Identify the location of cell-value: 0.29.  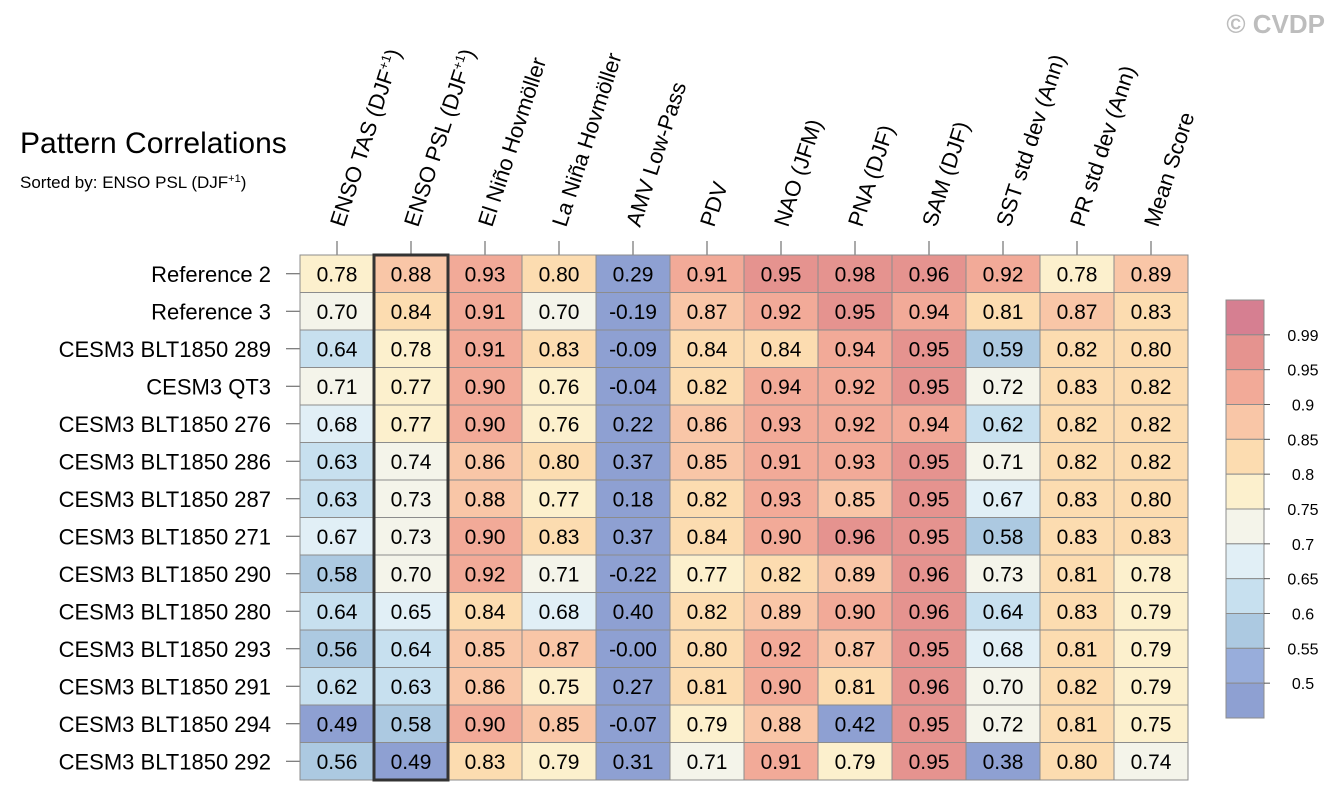
(633, 274).